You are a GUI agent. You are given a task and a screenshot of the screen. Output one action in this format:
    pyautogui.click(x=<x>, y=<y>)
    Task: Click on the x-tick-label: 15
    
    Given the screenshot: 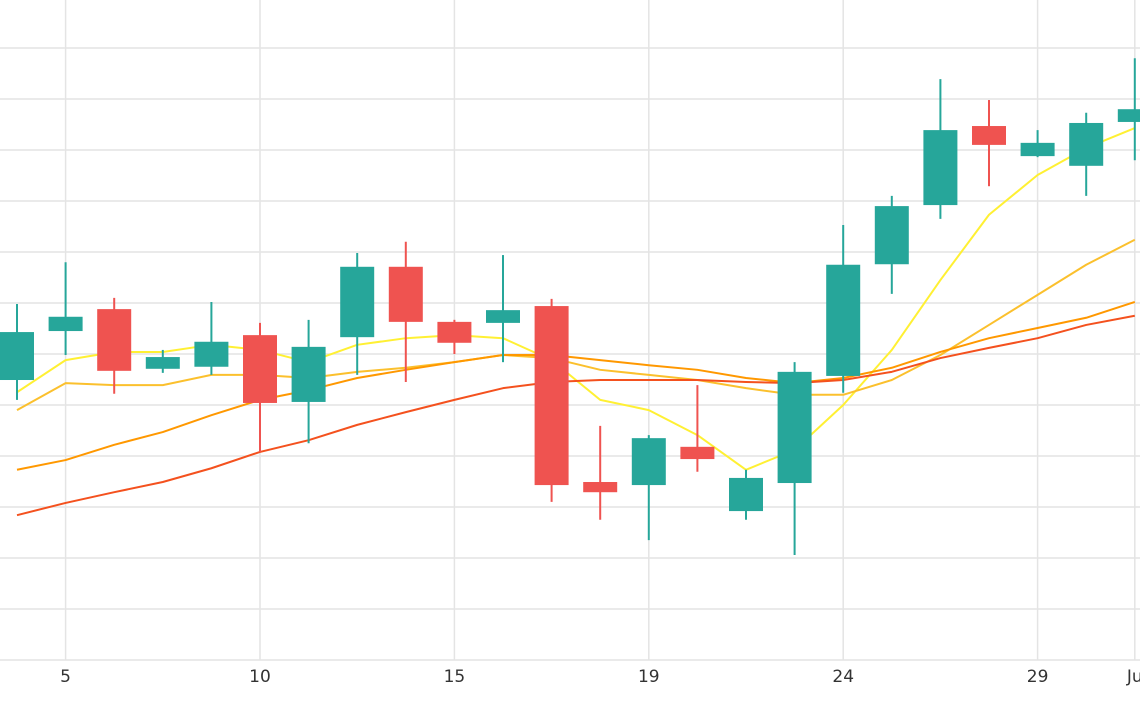 What is the action you would take?
    pyautogui.click(x=455, y=677)
    